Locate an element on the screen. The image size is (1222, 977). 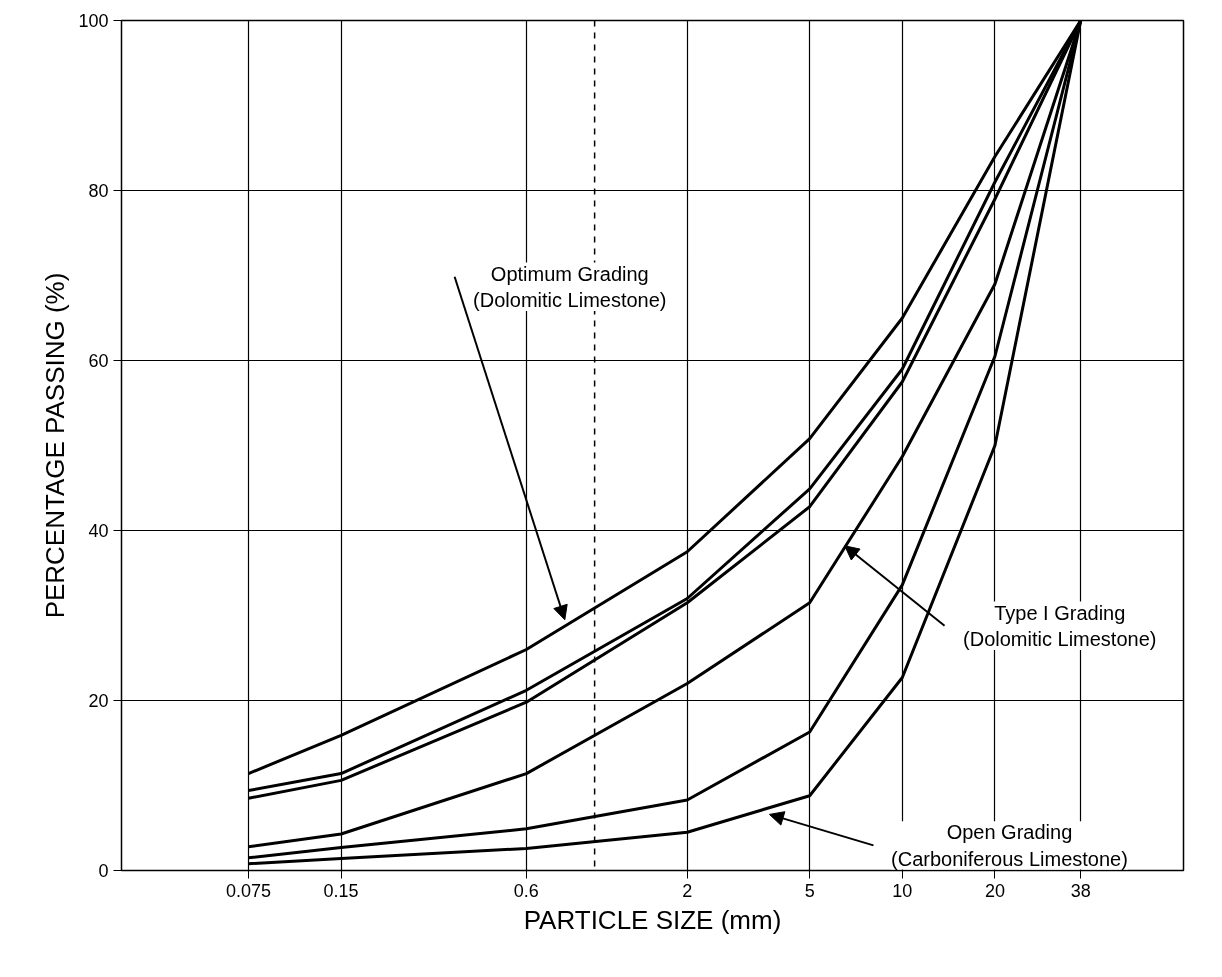
y-tick-label: 100 is located at coordinates (93, 21).